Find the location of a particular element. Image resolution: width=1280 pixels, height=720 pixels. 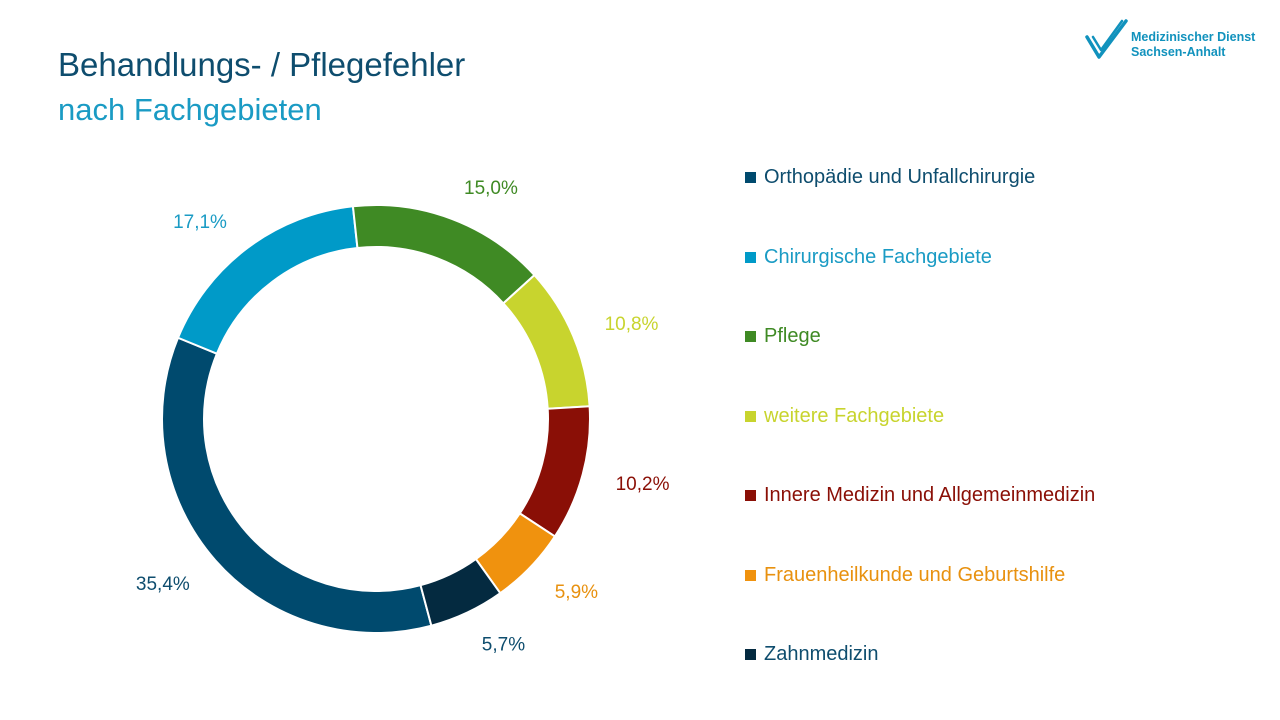

legend-item-zahnmedizin: Zahnmedizin is located at coordinates (812, 654).